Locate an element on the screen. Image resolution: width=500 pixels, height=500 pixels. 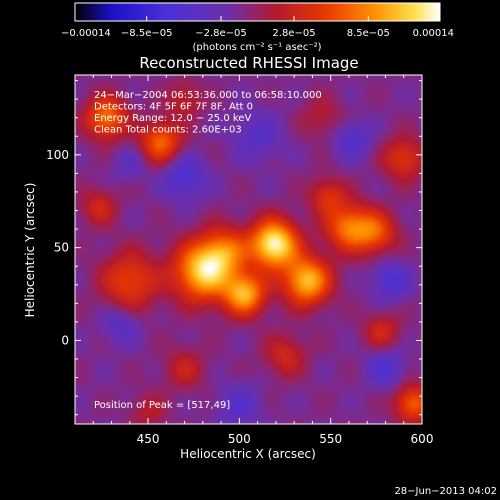
annotation-line: Energy Range: 12.0 − 25.0 keV is located at coordinates (172, 118).